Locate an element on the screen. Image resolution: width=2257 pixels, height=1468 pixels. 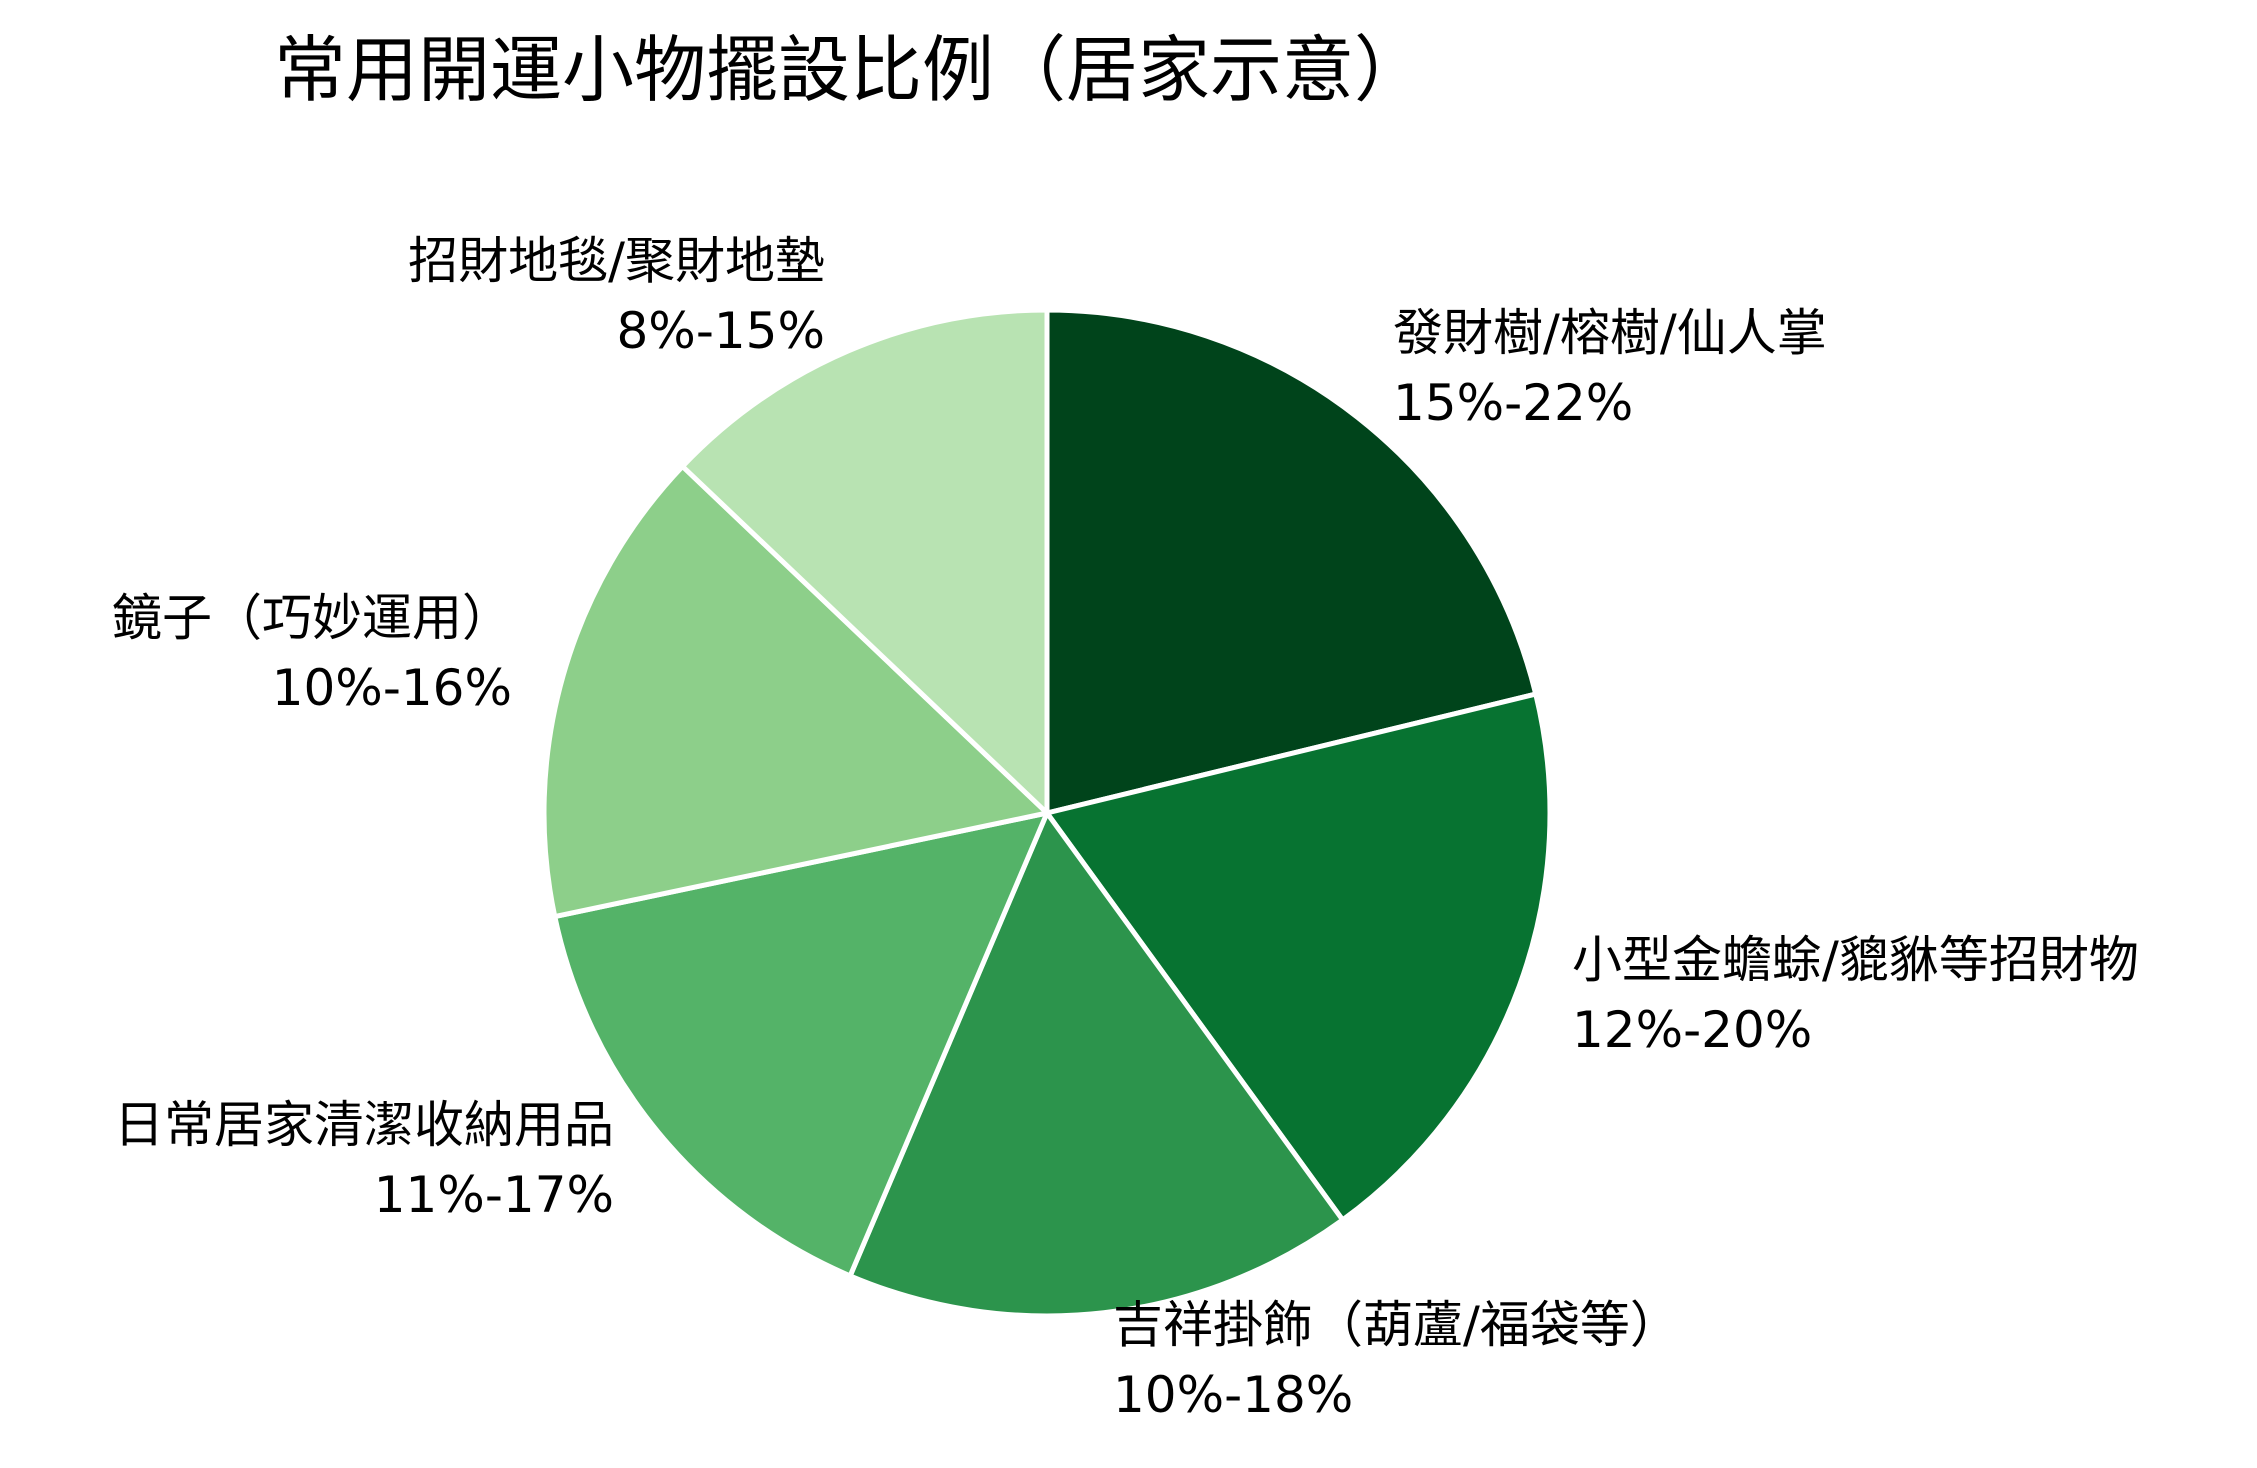
label-money-tree: 發財樹/榕樹/仙人掌 15%-22% is located at coordinates (1610, 368).